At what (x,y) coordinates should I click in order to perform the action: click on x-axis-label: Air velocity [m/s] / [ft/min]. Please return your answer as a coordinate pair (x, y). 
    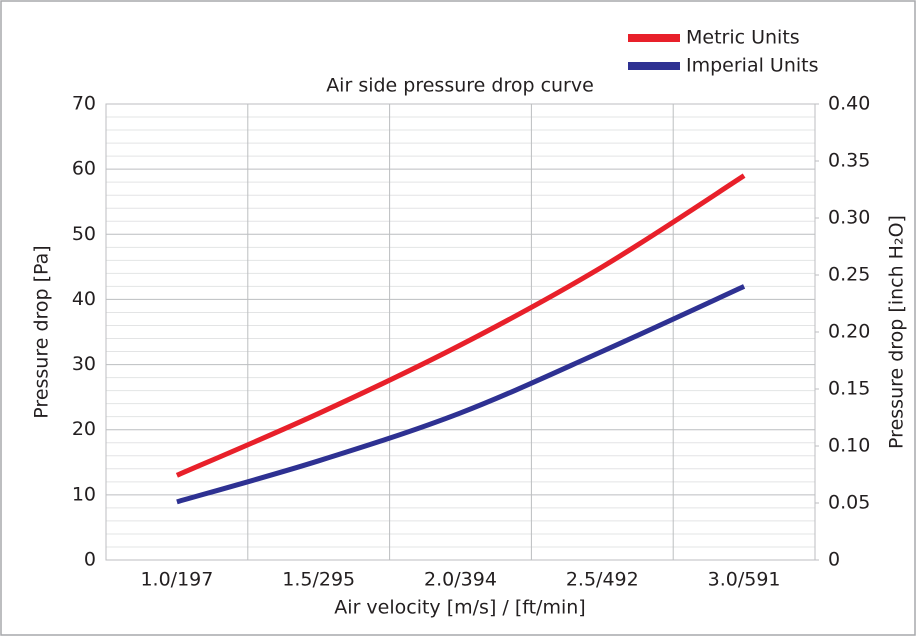
    Looking at the image, I should click on (459, 608).